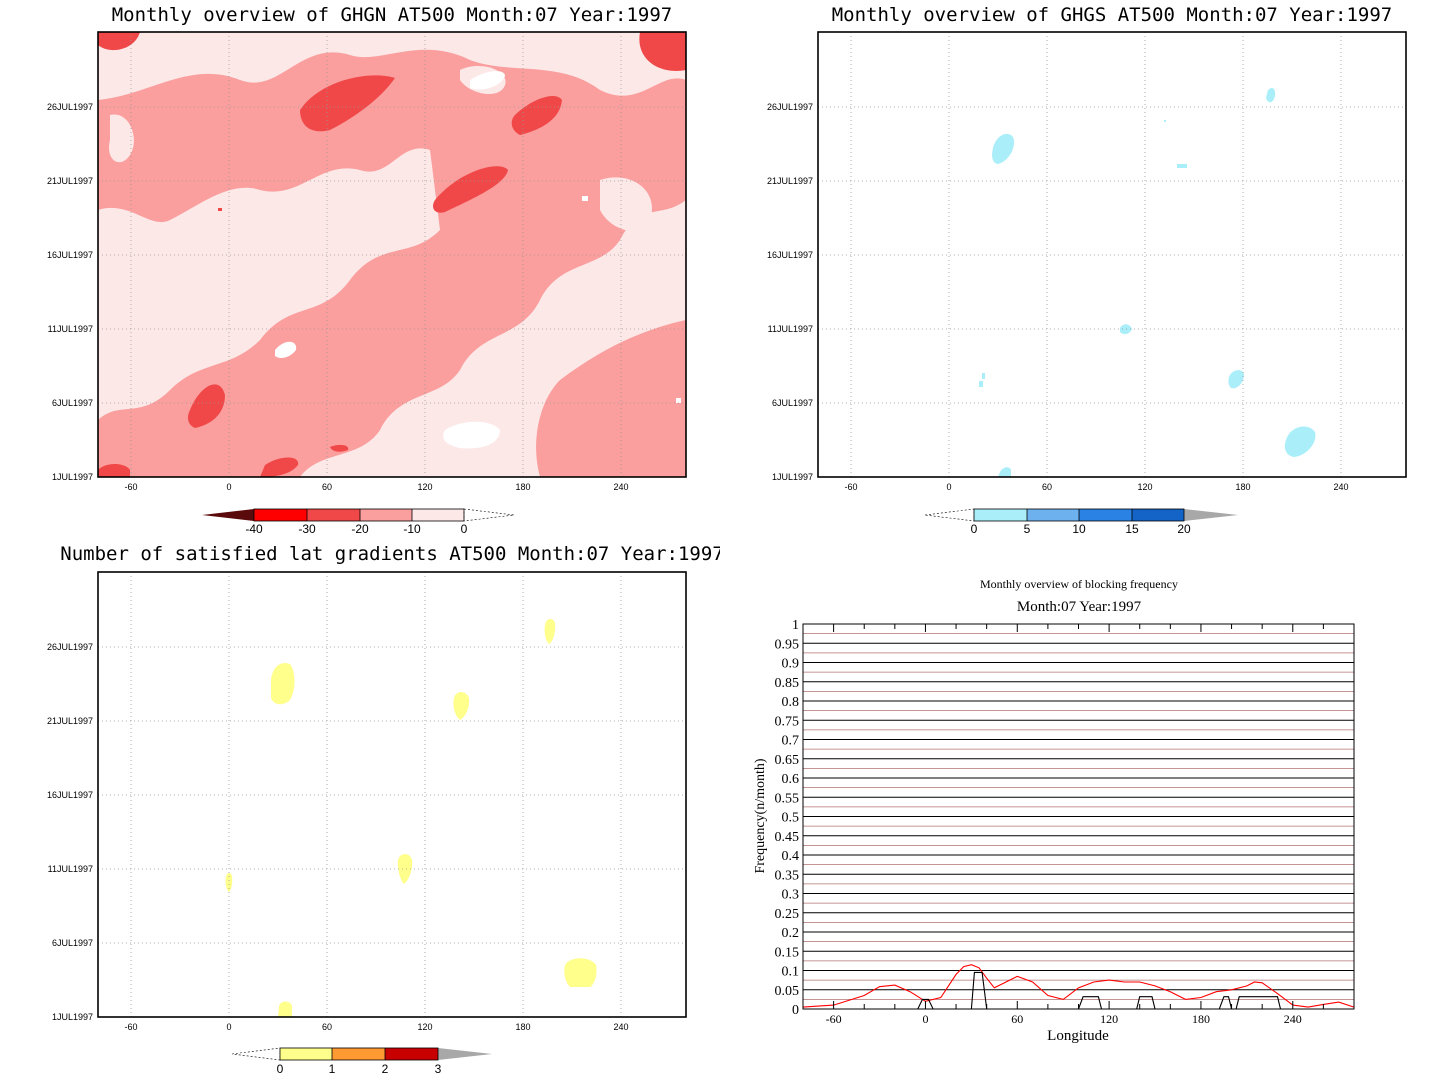 Image resolution: width=1440 pixels, height=1091 pixels. Describe the element at coordinates (438, 1069) in the screenshot. I see `colorbar-label: 3` at that location.